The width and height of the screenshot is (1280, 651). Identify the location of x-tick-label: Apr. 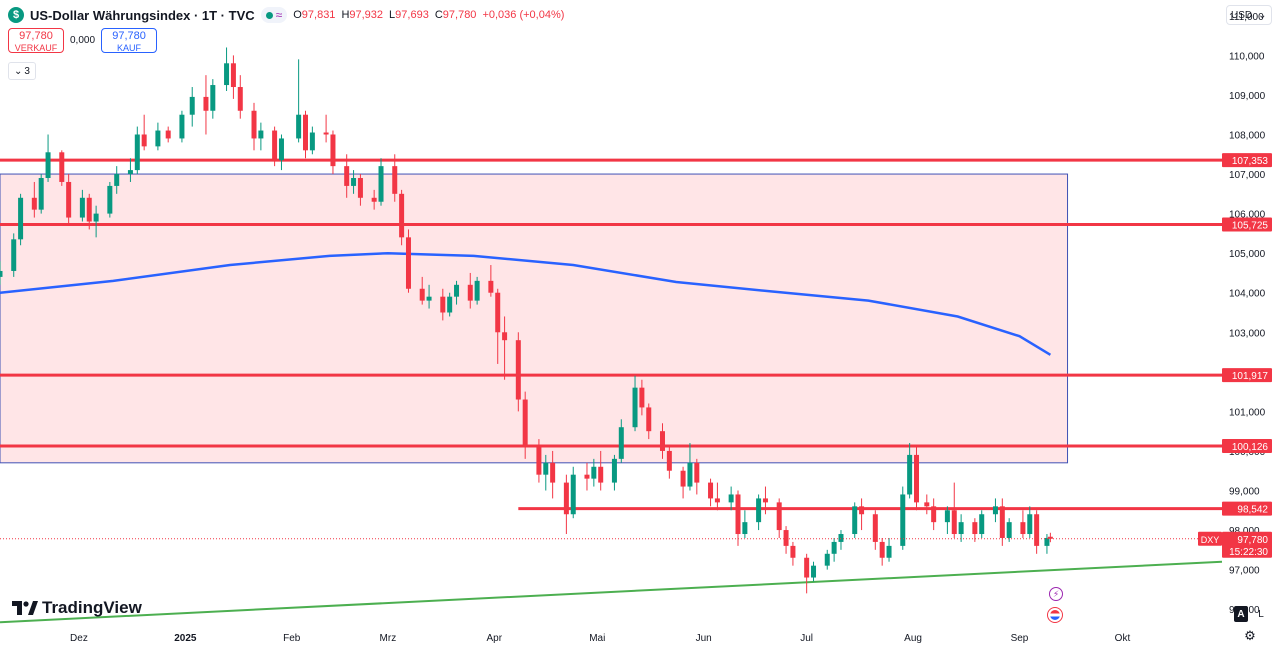
(495, 638).